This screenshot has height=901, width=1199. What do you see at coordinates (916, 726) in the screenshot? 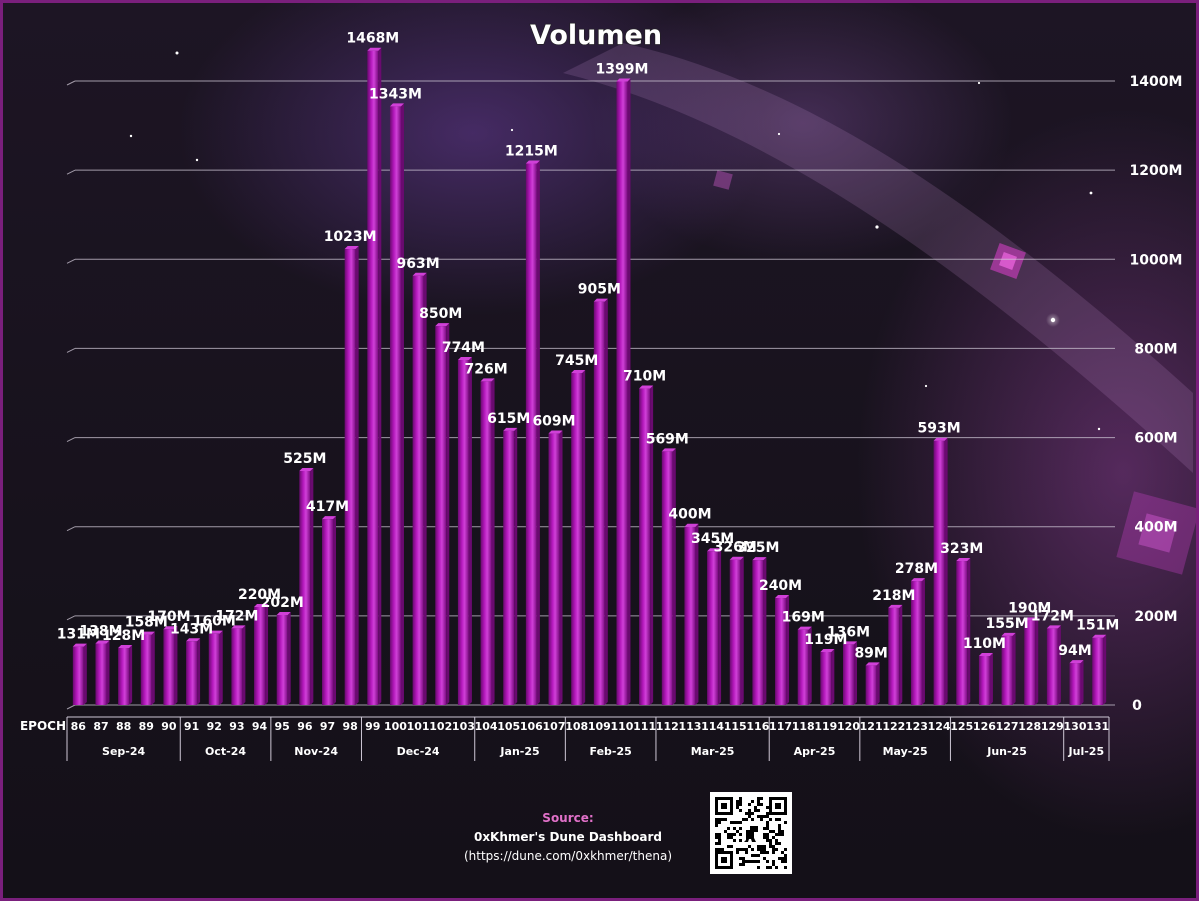
I see `x-tick-label: 123` at bounding box center [916, 726].